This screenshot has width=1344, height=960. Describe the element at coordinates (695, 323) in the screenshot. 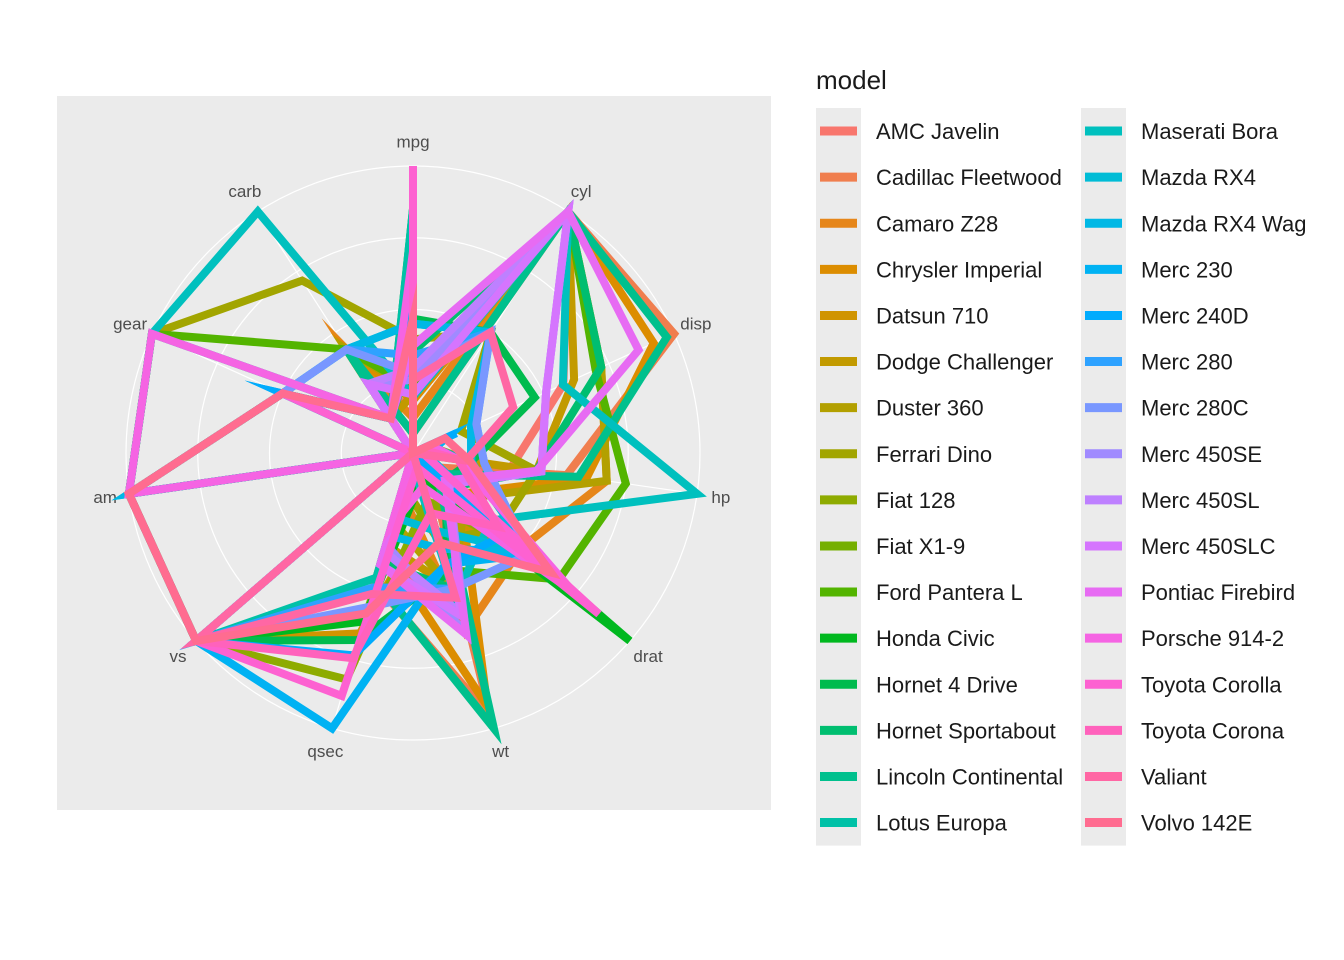

I see `axis-label-disp: disp` at that location.